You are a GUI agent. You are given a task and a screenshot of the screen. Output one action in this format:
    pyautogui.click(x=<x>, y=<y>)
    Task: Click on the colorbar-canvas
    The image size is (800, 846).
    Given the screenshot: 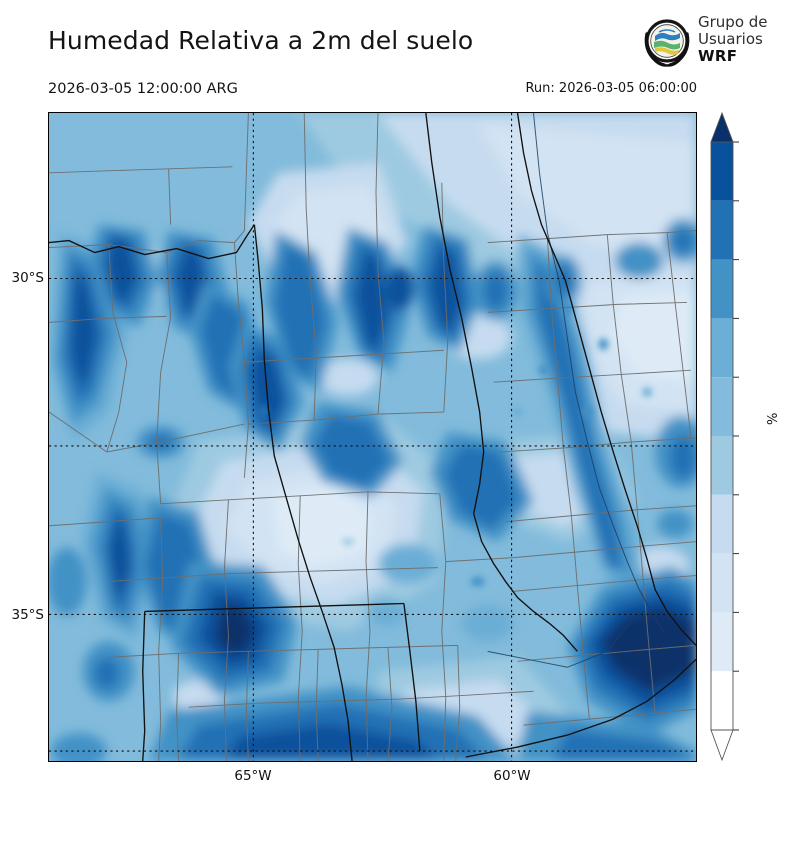 What is the action you would take?
    pyautogui.click(x=724, y=436)
    